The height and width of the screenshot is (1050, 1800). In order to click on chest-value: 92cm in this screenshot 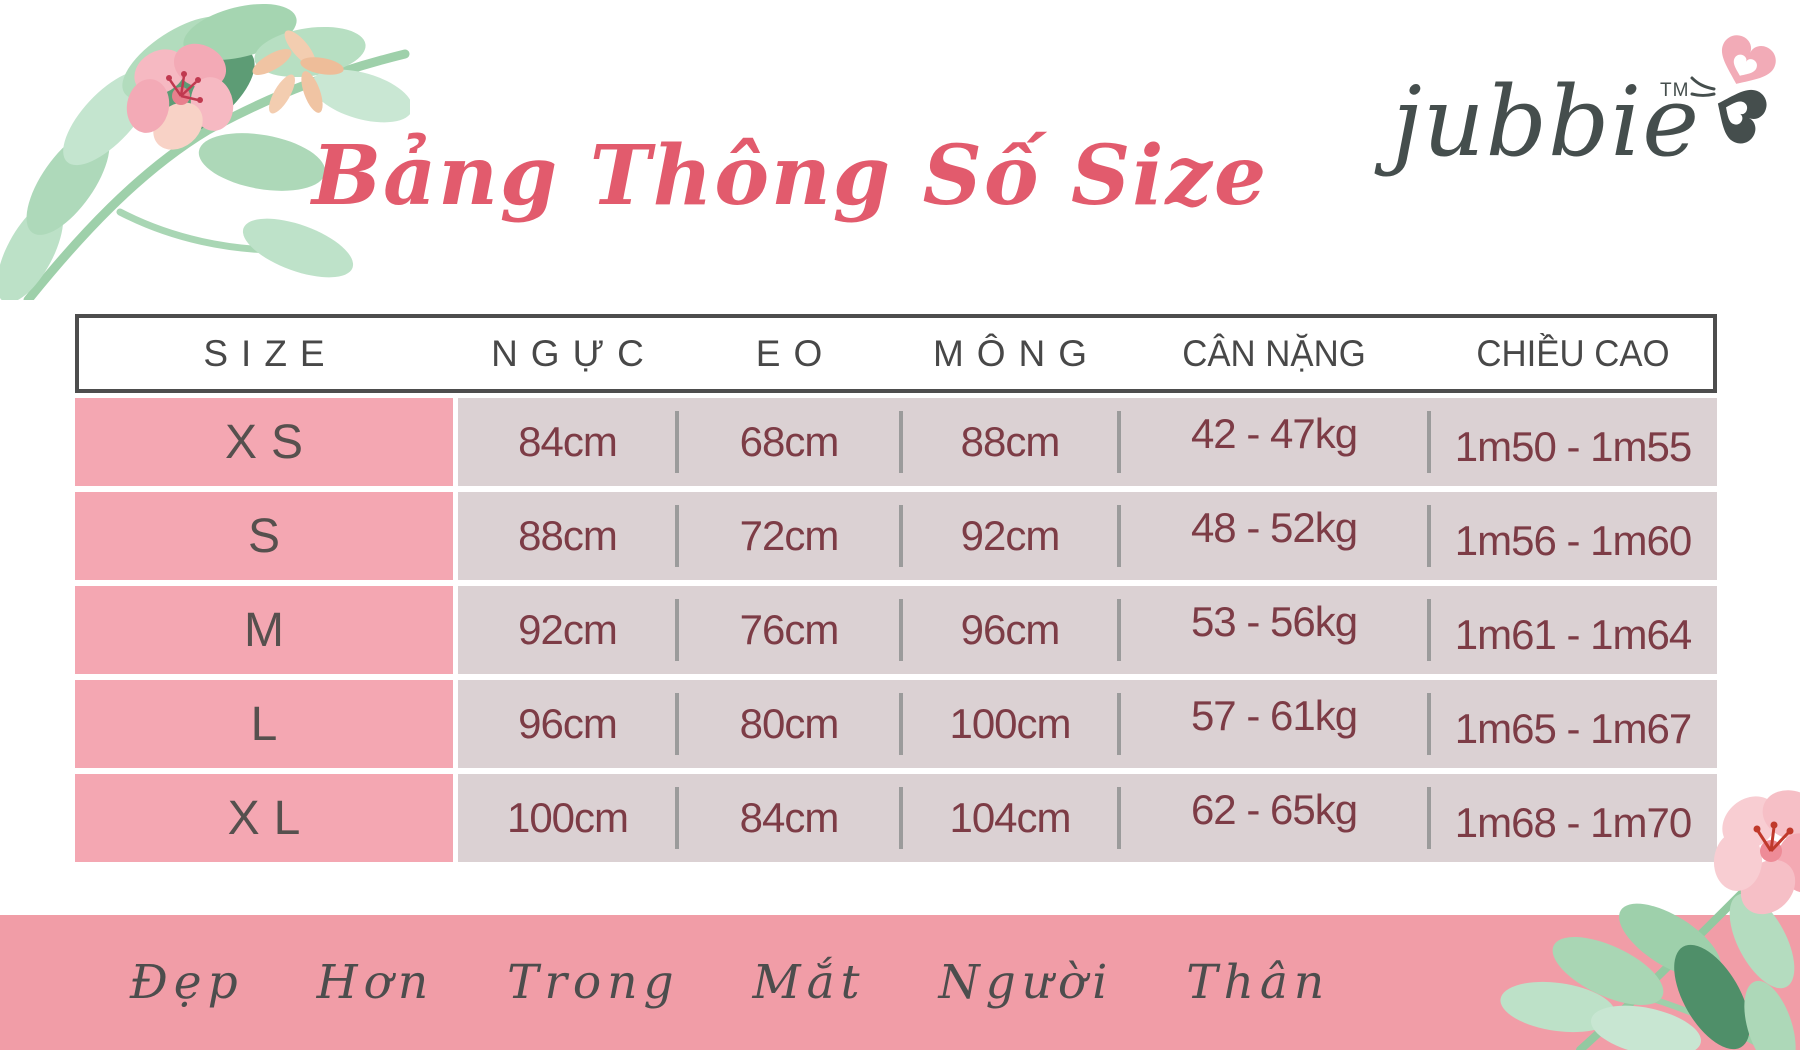, I will do `click(567, 630)`.